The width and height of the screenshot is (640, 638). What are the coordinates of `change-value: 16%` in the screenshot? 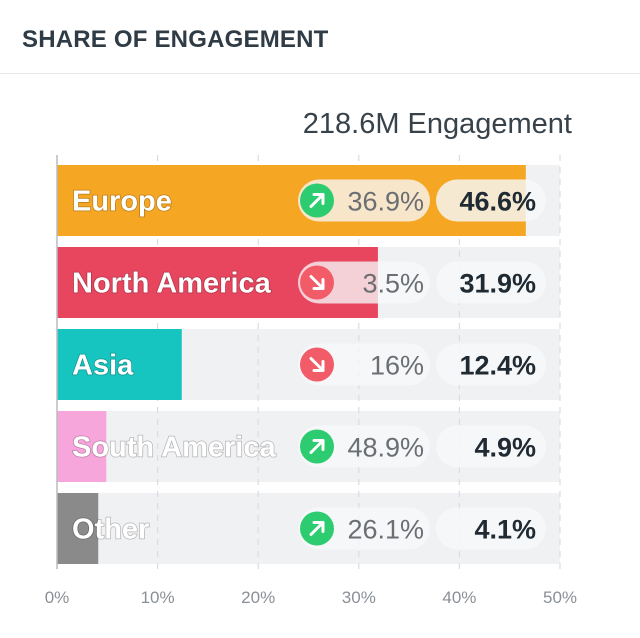 It's located at (397, 366).